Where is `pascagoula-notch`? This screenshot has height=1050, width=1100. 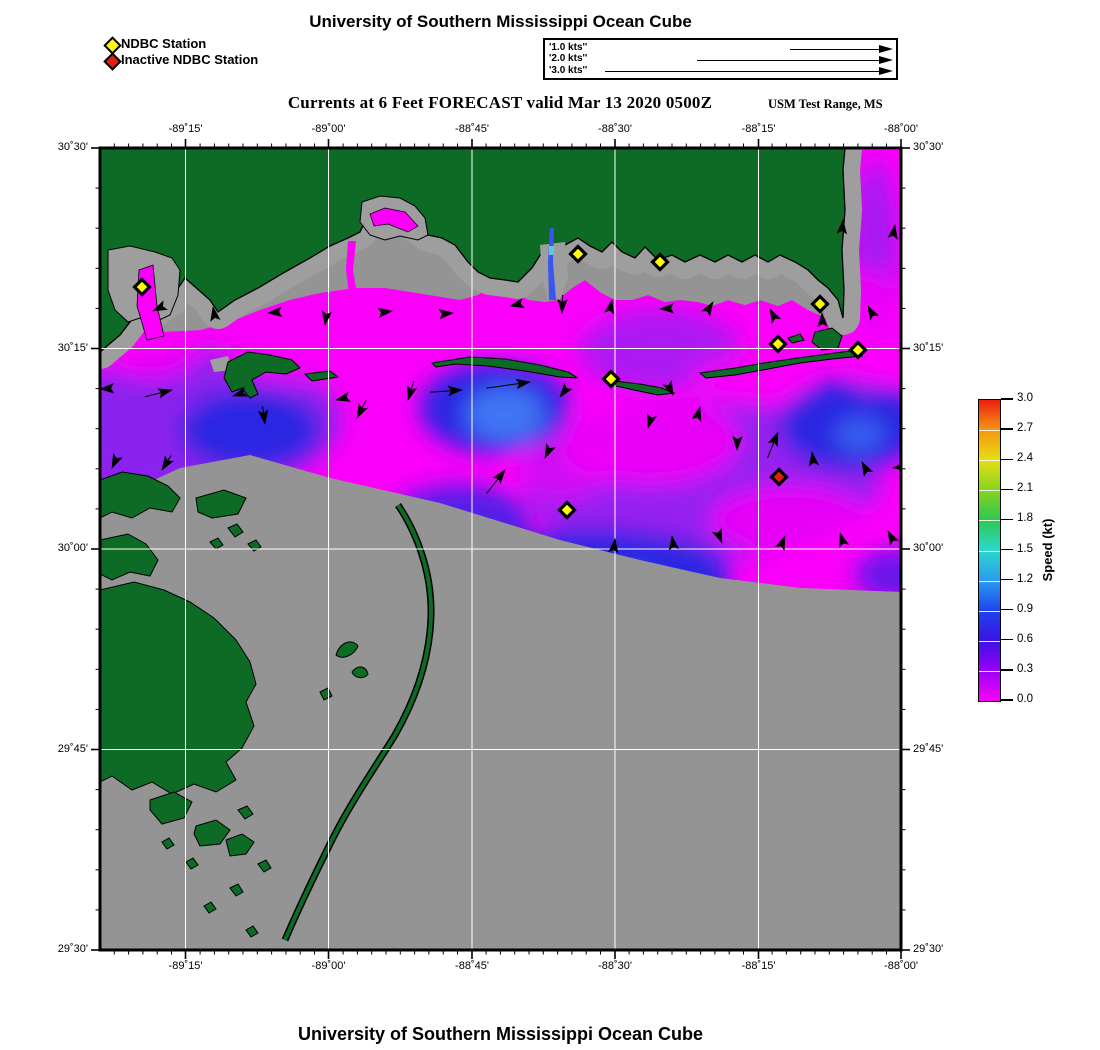 pascagoula-notch is located at coordinates (554, 271).